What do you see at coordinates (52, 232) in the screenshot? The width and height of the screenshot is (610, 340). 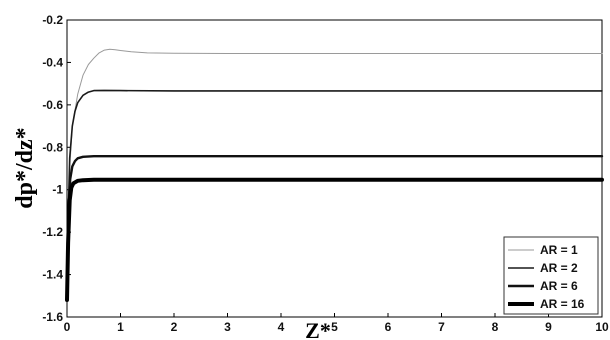 I see `y-tick-label: -1.2` at bounding box center [52, 232].